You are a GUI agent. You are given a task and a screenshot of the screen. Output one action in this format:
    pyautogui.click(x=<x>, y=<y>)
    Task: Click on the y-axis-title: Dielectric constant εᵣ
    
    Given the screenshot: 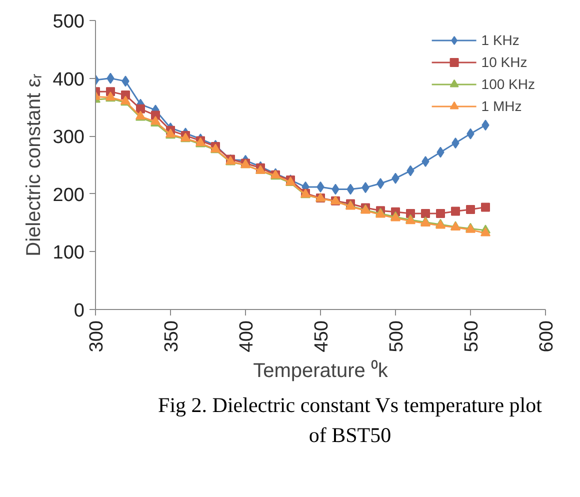 What is the action you would take?
    pyautogui.click(x=33, y=164)
    